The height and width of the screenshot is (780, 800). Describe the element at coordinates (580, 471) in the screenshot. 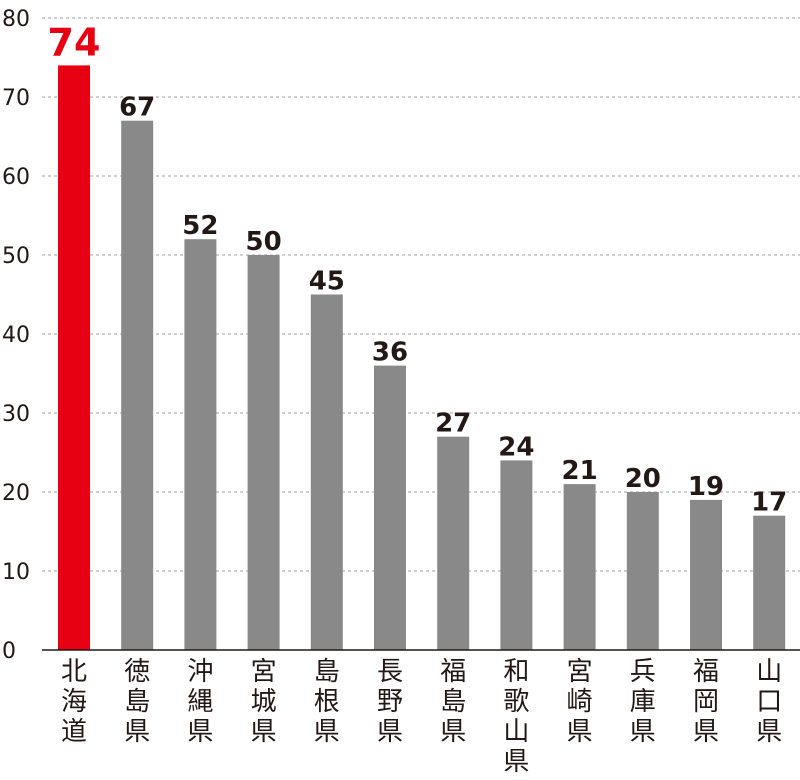

I see `value-label: 21` at that location.